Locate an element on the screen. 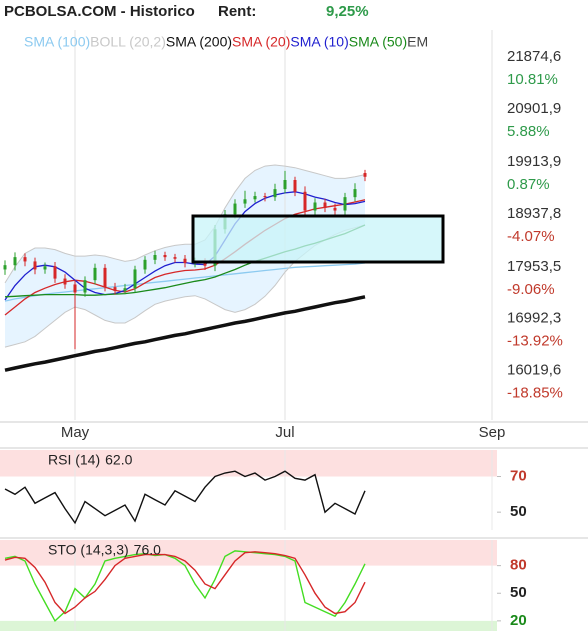  legend-entry: SMA (20) is located at coordinates (261, 42).